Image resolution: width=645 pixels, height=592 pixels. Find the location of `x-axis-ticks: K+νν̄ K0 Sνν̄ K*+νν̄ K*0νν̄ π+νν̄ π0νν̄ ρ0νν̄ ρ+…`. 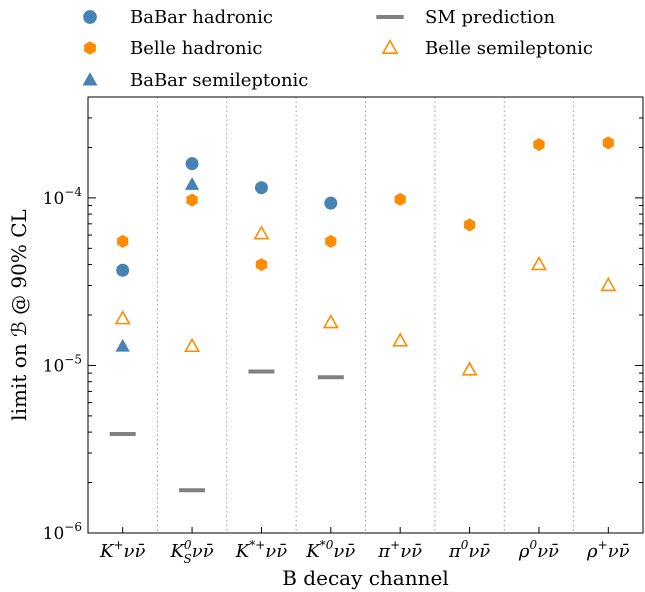

x-axis-ticks: K+νν̄ K0 Sνν̄ K*+νν̄ K*0νν̄ π+νν̄ π0νν̄ ρ0νν̄ ρ+… is located at coordinates (364, 546).